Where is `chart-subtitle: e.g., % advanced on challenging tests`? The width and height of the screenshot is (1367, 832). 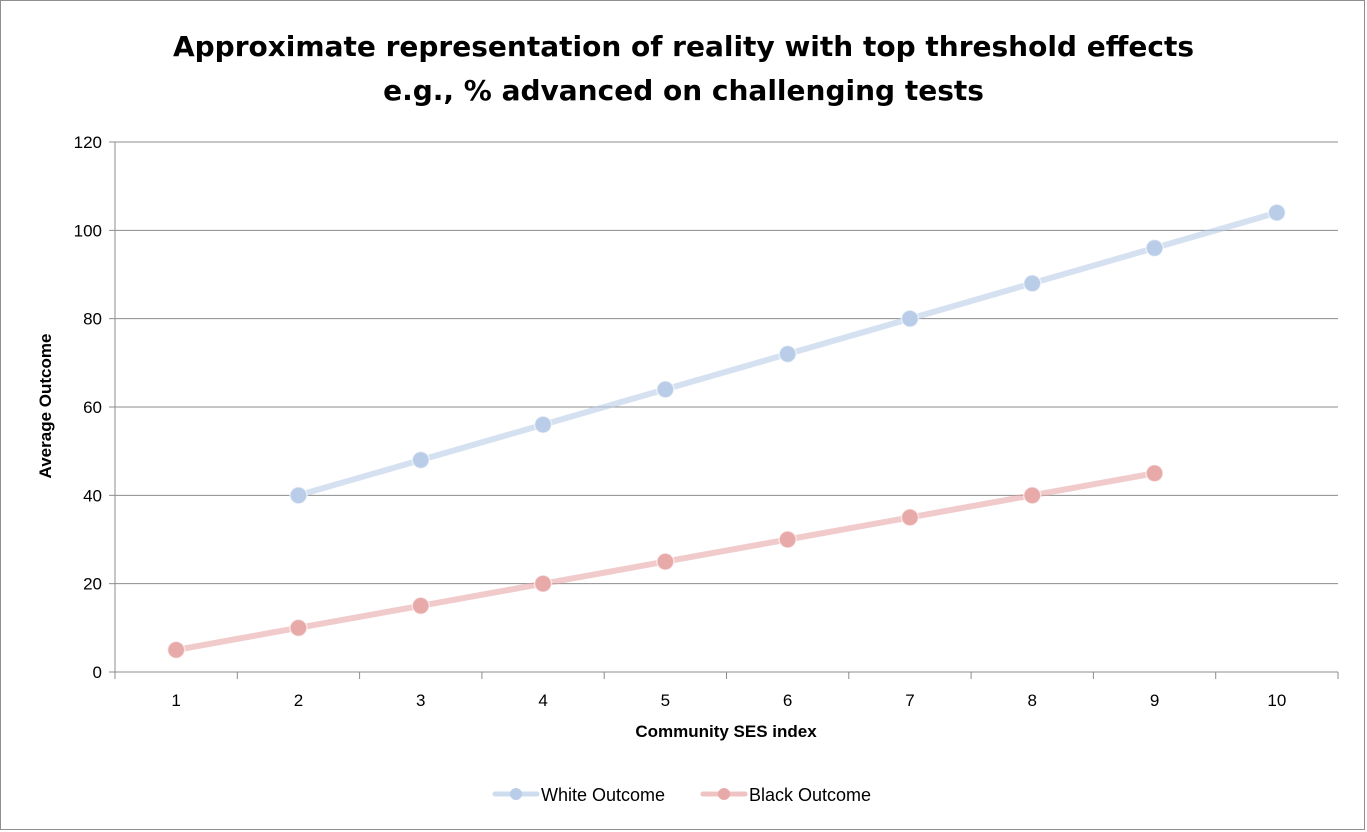
chart-subtitle: e.g., % advanced on challenging tests is located at coordinates (683, 90).